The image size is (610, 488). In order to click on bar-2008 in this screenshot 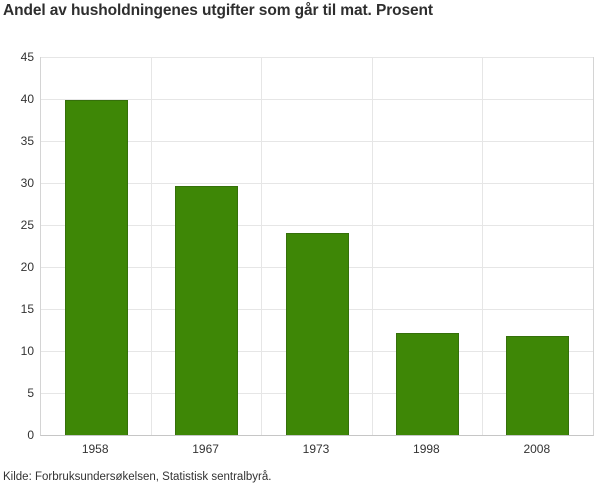, I will do `click(538, 385)`.